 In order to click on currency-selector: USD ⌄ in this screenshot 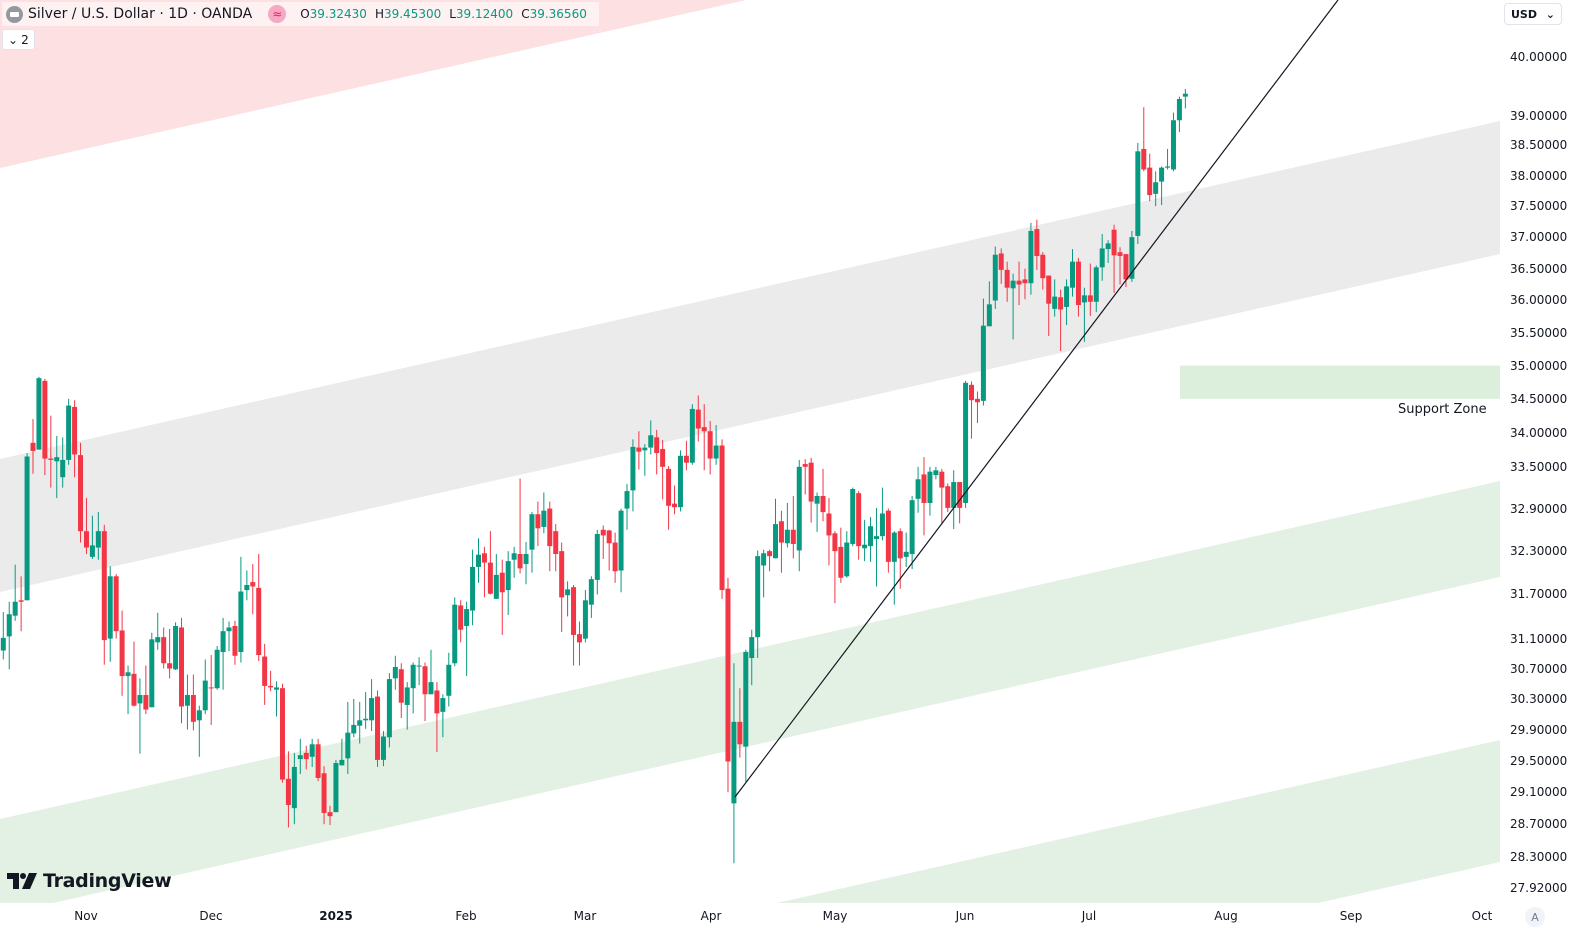, I will do `click(1533, 14)`.